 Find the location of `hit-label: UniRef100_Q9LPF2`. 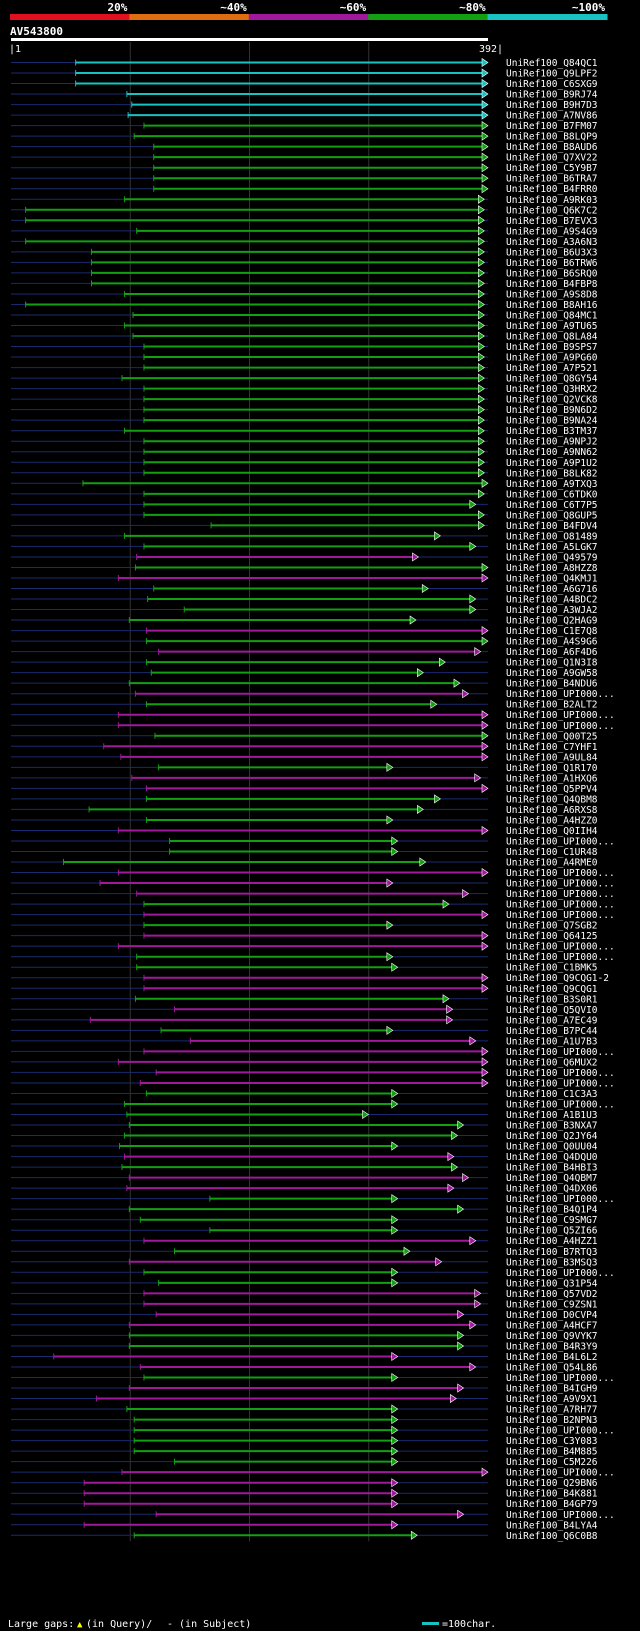

hit-label: UniRef100_Q9LPF2 is located at coordinates (552, 74).